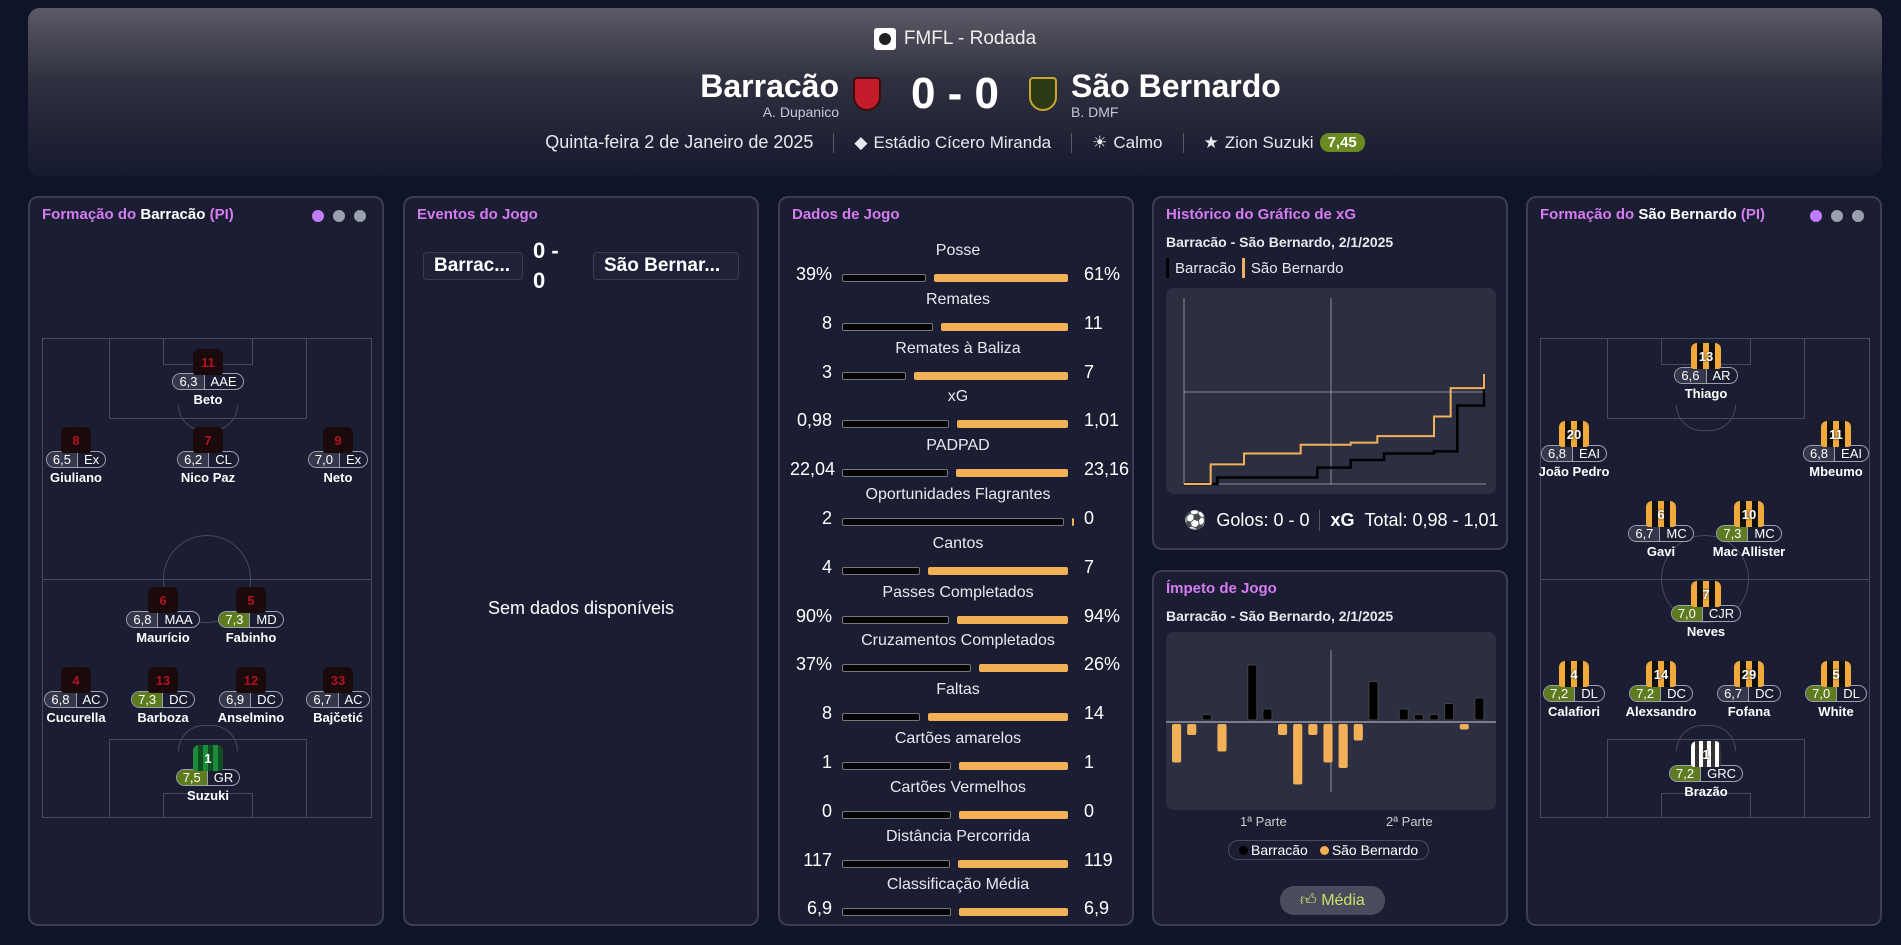 The image size is (1901, 945). I want to click on stat-row: xG 0,98 1,01, so click(958, 412).